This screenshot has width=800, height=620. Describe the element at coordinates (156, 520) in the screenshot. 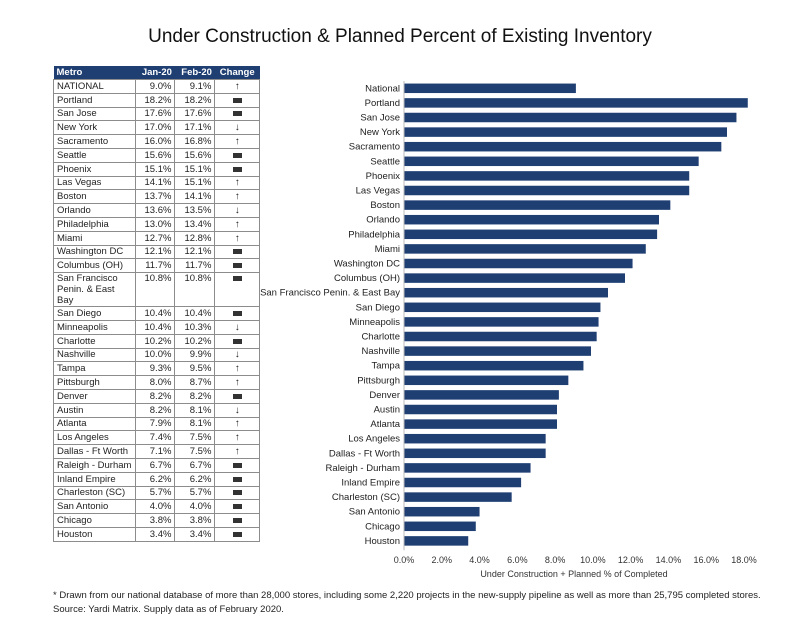

I see `table-row: Chicago 3.8% 3.8%` at that location.